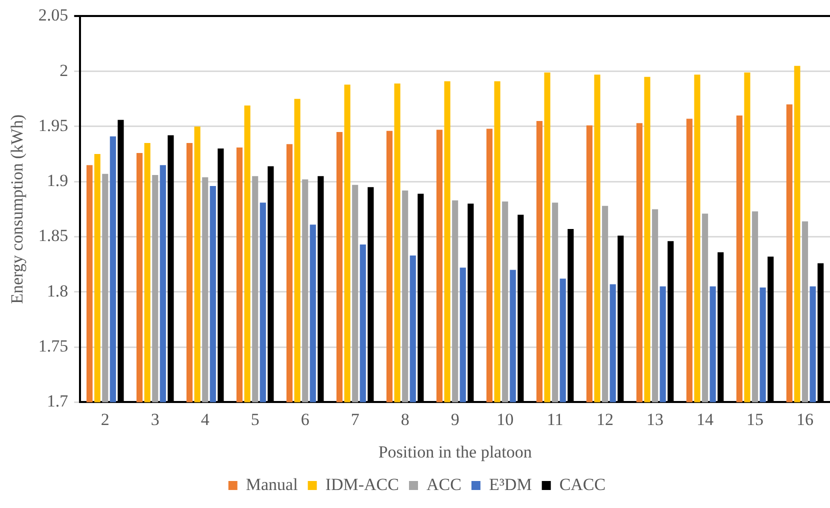  What do you see at coordinates (205, 419) in the screenshot?
I see `x-tick-label: 4` at bounding box center [205, 419].